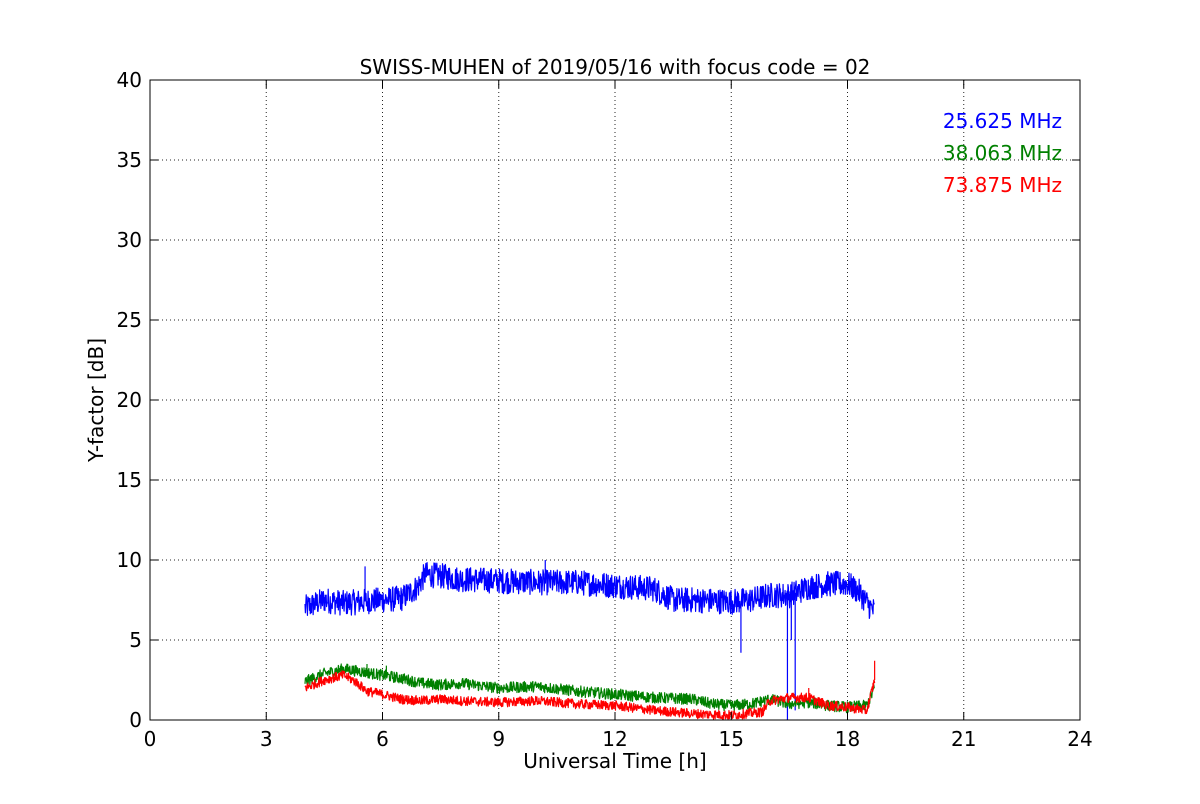 The width and height of the screenshot is (1200, 804). What do you see at coordinates (135, 640) in the screenshot?
I see `y-tick-label: 5` at bounding box center [135, 640].